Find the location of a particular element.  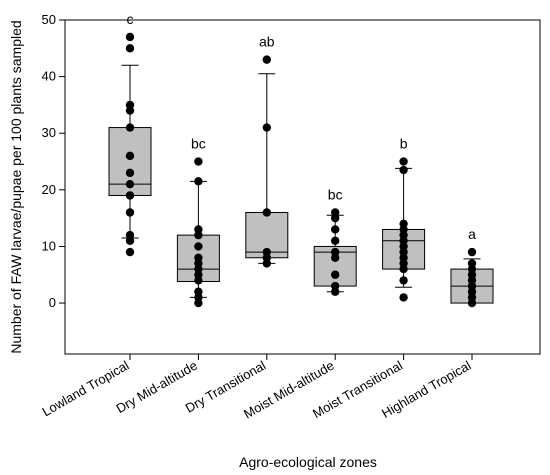

y-tick-label: 40 is located at coordinates (49, 76).